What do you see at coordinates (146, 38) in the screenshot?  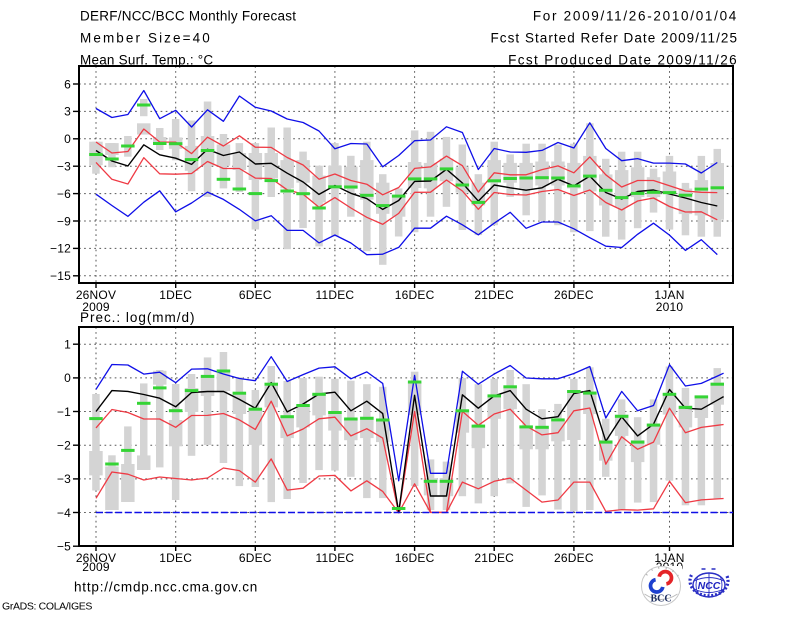 I see `svg-text: Member Size=40` at bounding box center [146, 38].